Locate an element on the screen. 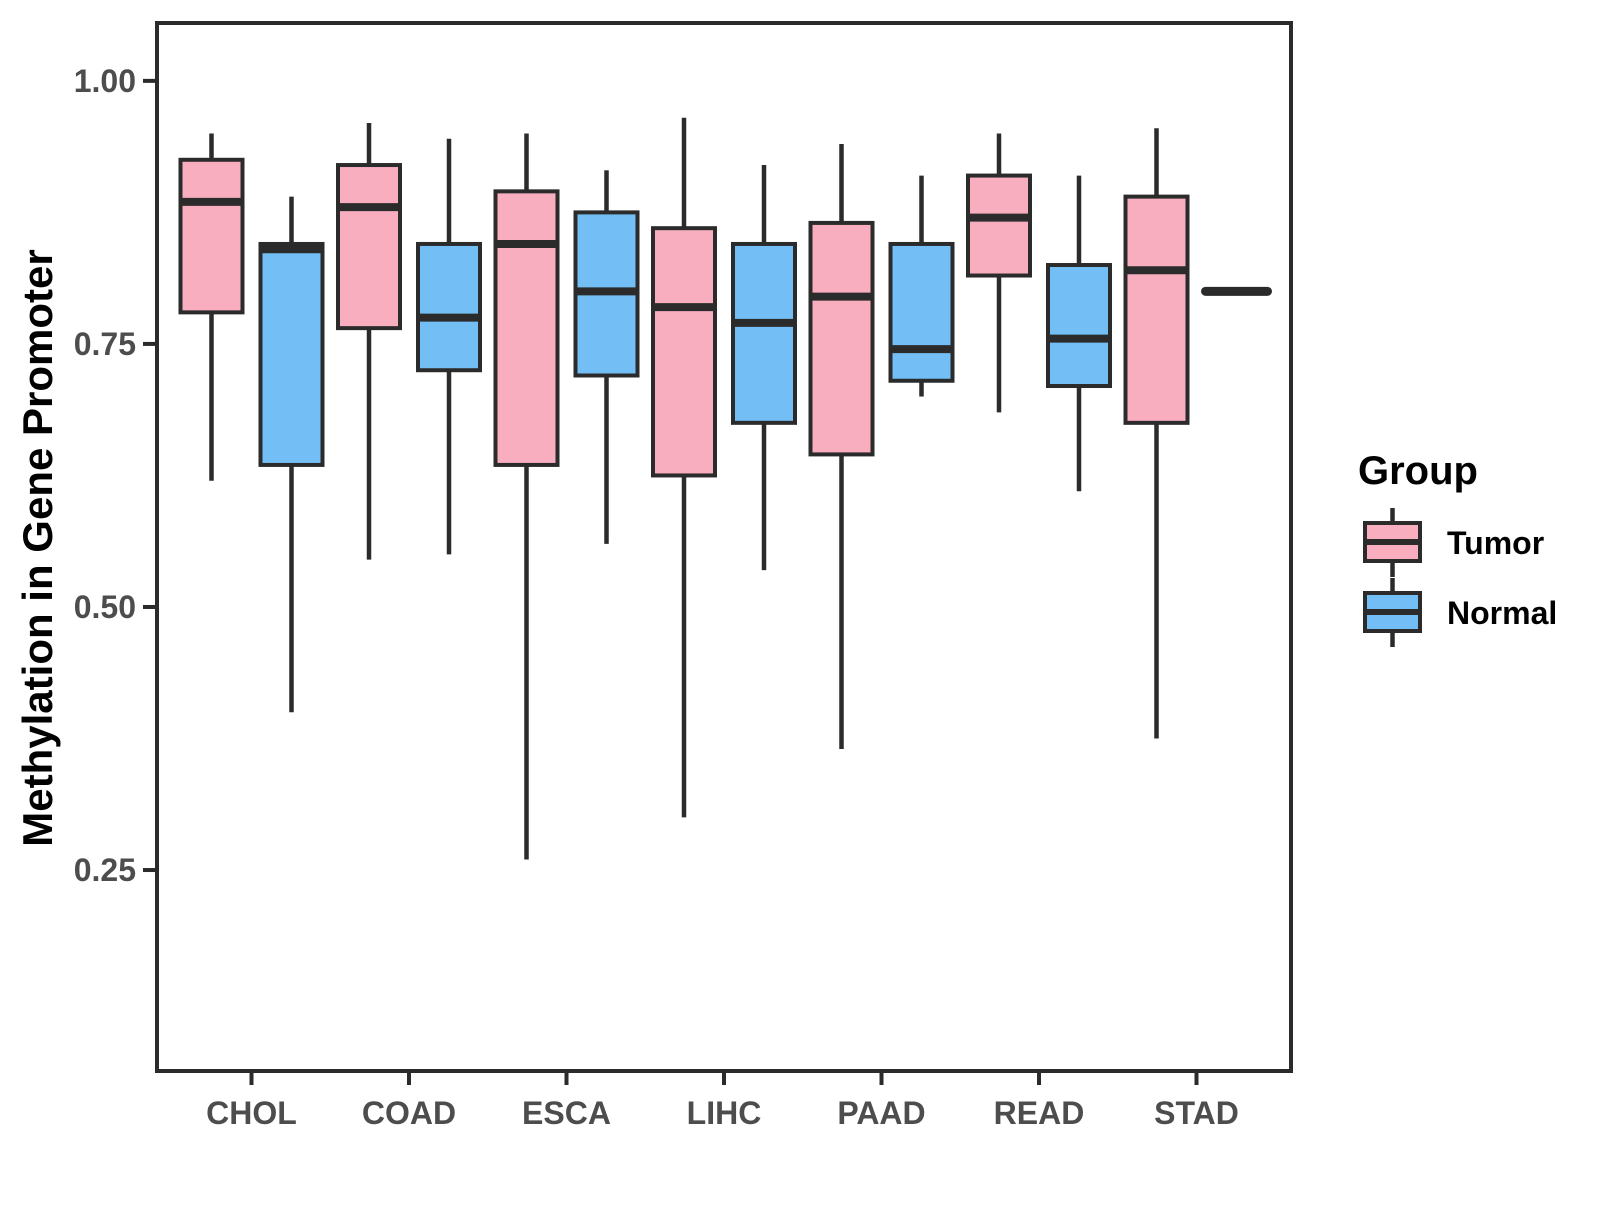 The width and height of the screenshot is (1600, 1205). box-LIHC-Normal is located at coordinates (764, 368).